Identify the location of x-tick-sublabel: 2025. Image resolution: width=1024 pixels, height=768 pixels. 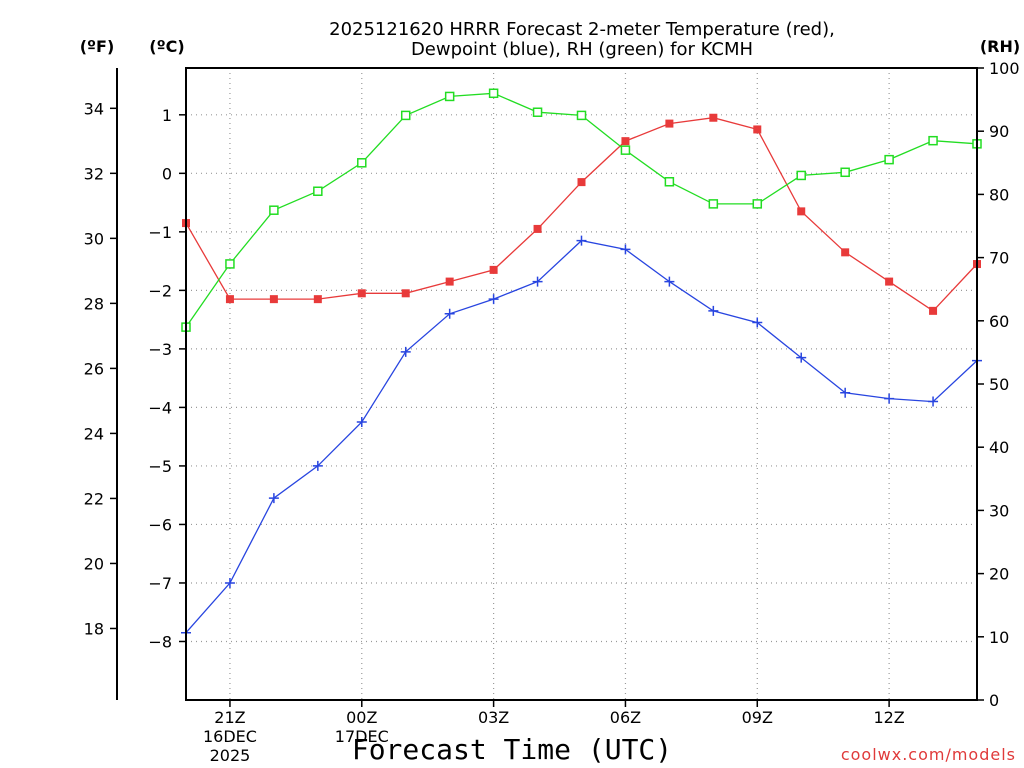
(230, 755).